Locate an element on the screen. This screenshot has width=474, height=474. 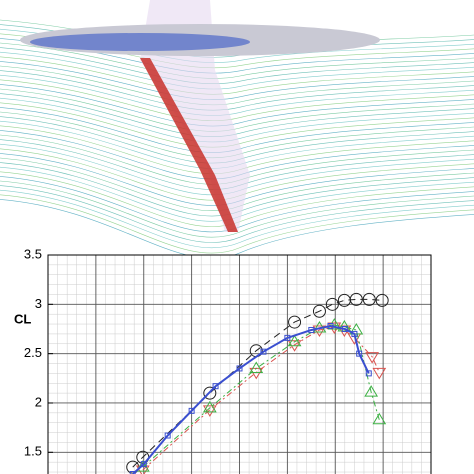
y-tick-label: 3 is located at coordinates (38, 303).